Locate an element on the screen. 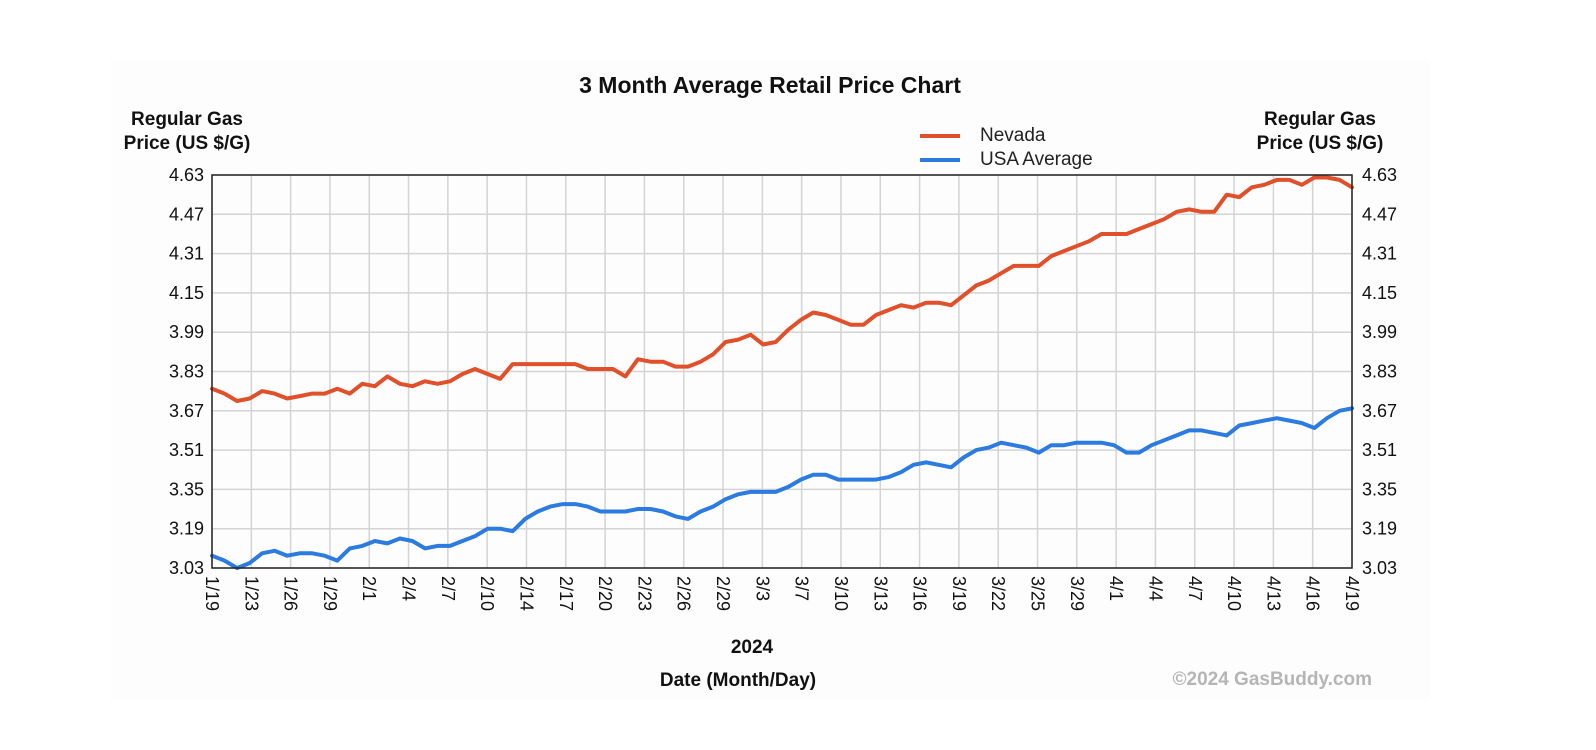 This screenshot has height=750, width=1596. y-tick-label-right: 3.83 is located at coordinates (1379, 372).